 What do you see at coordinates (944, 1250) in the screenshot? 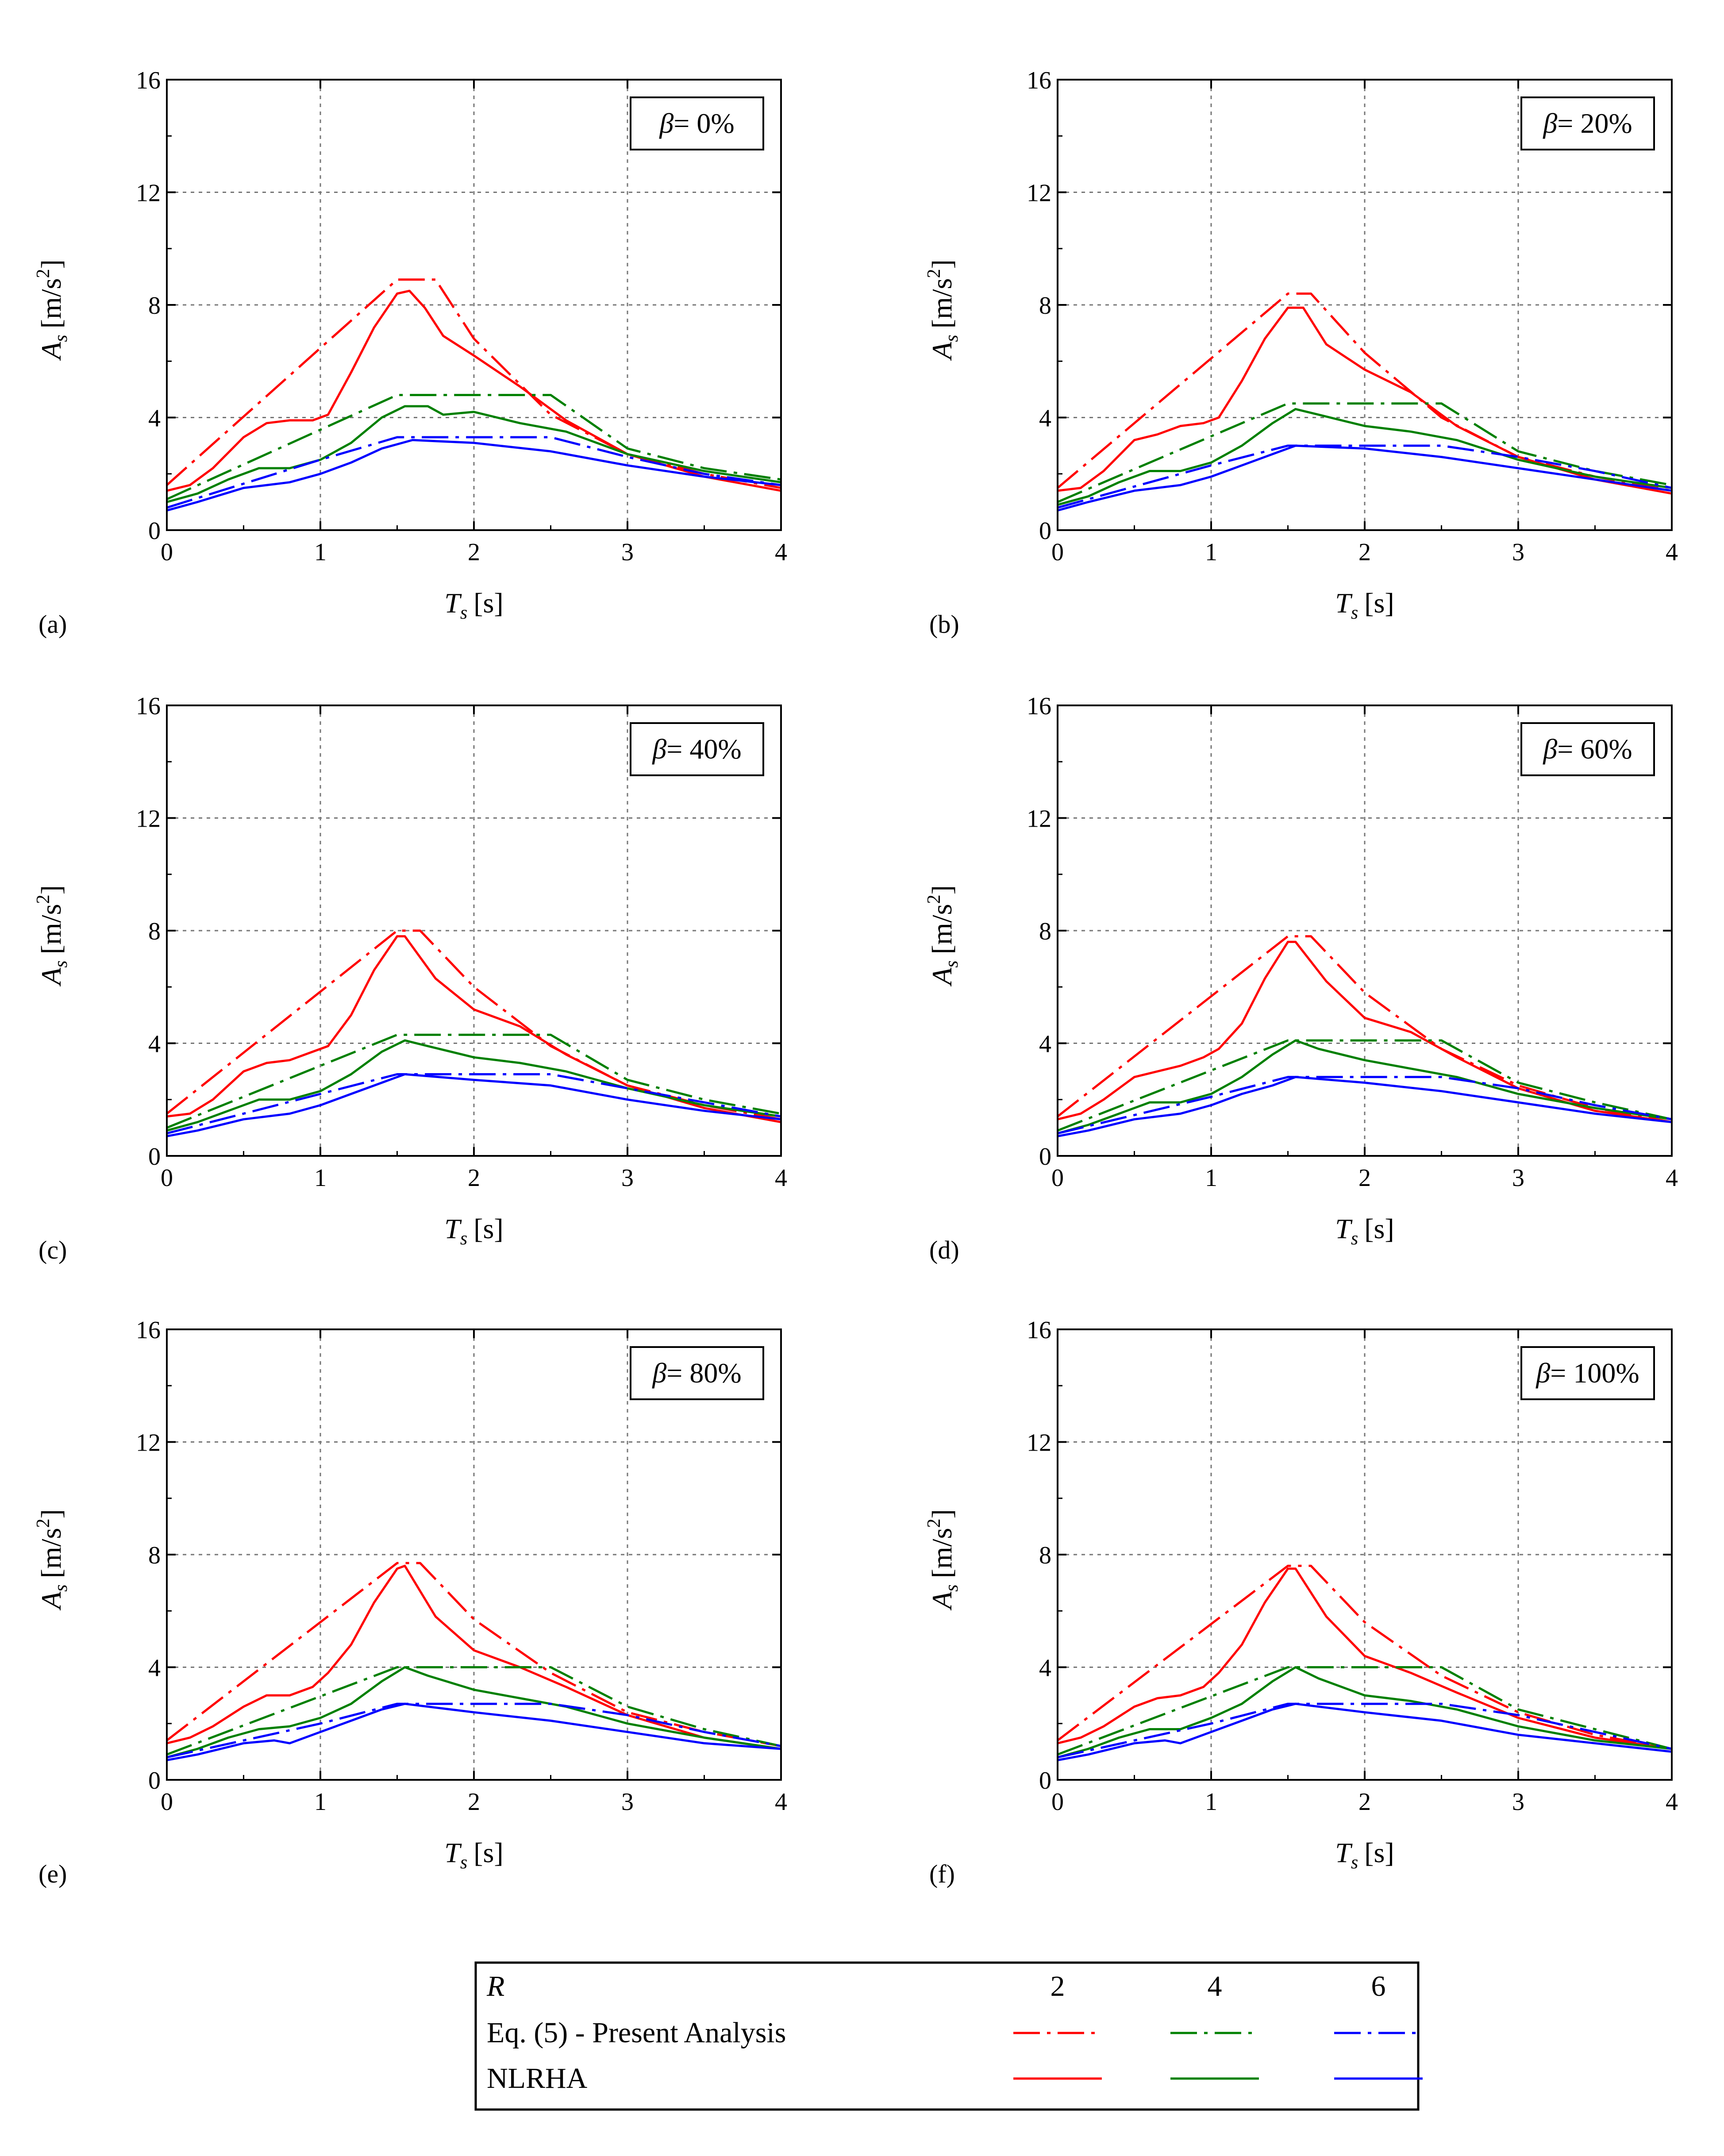
I see `panel-label: (d)` at bounding box center [944, 1250].